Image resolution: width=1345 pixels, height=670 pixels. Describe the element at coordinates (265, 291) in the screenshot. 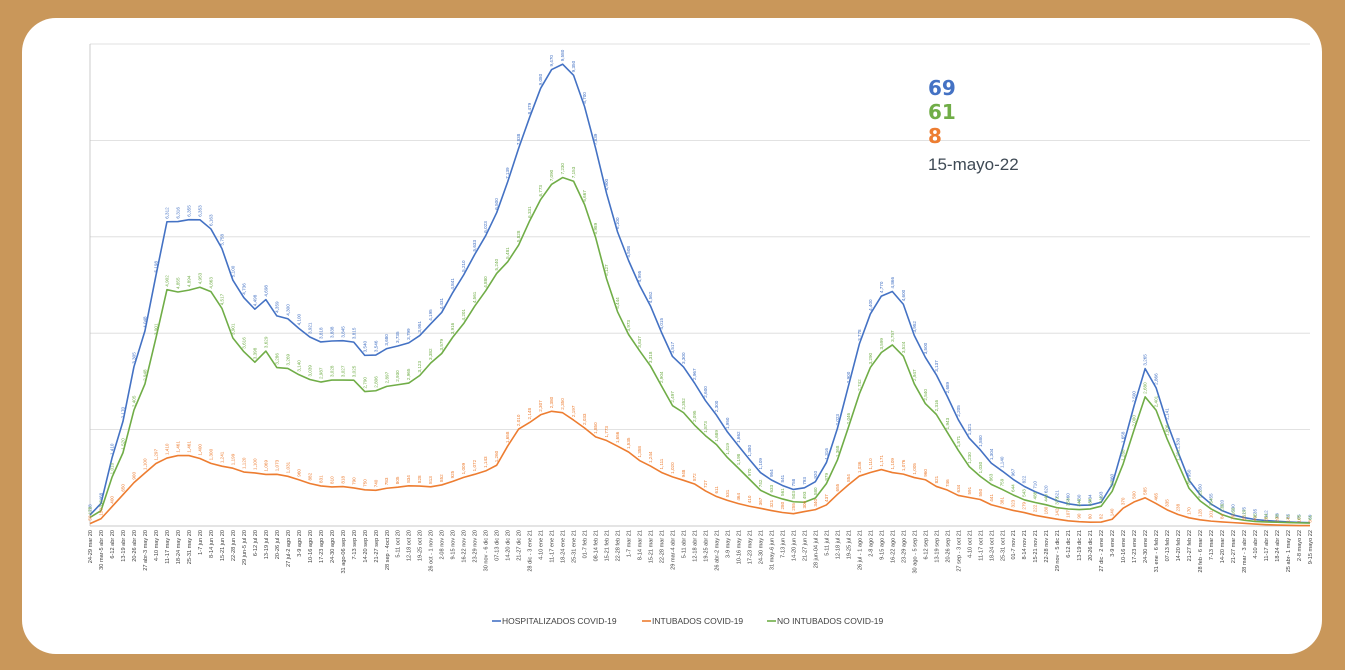

I see `data-label: 4,698` at that location.